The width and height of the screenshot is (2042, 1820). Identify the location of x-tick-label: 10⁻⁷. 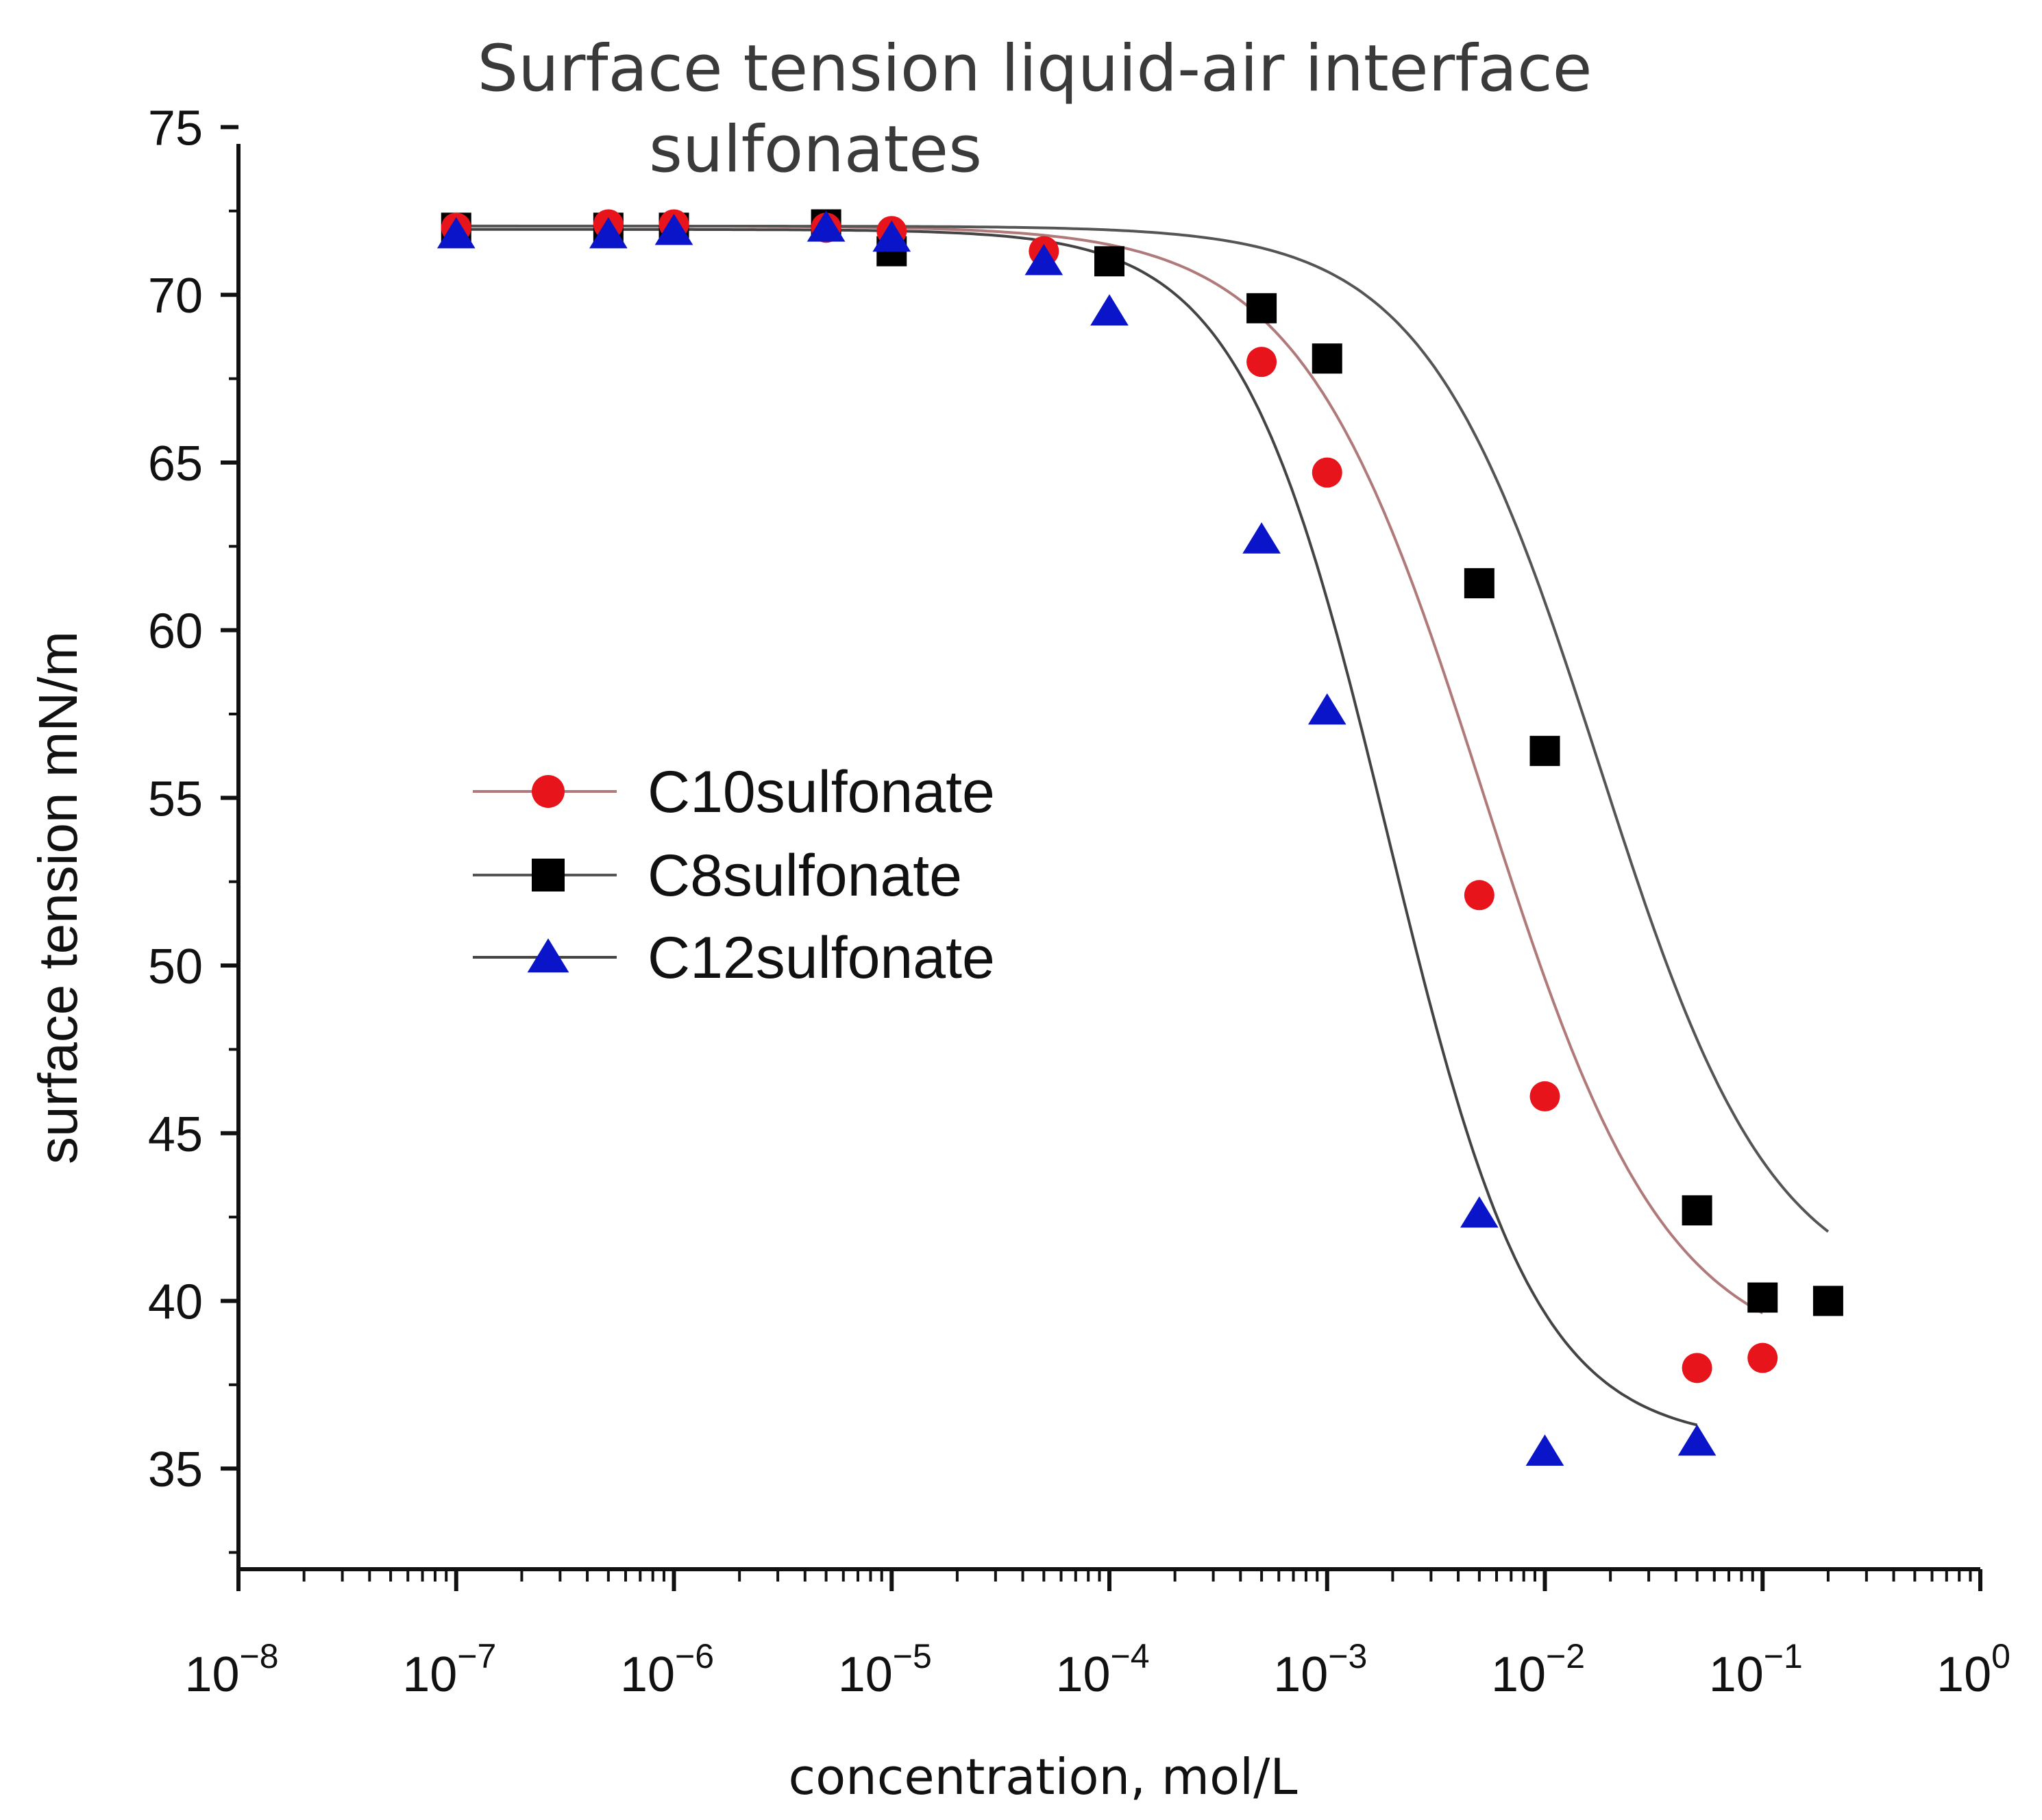
(449, 1669).